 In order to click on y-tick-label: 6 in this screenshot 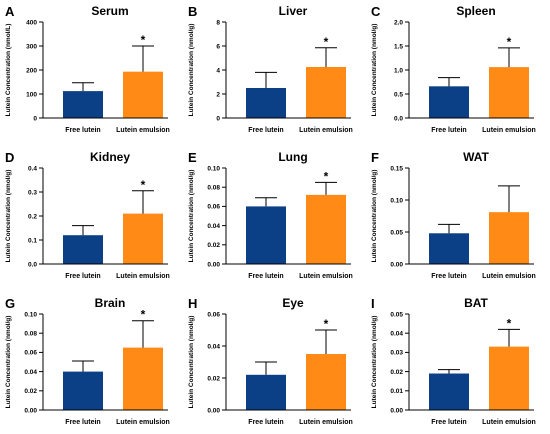, I will do `click(218, 46)`.